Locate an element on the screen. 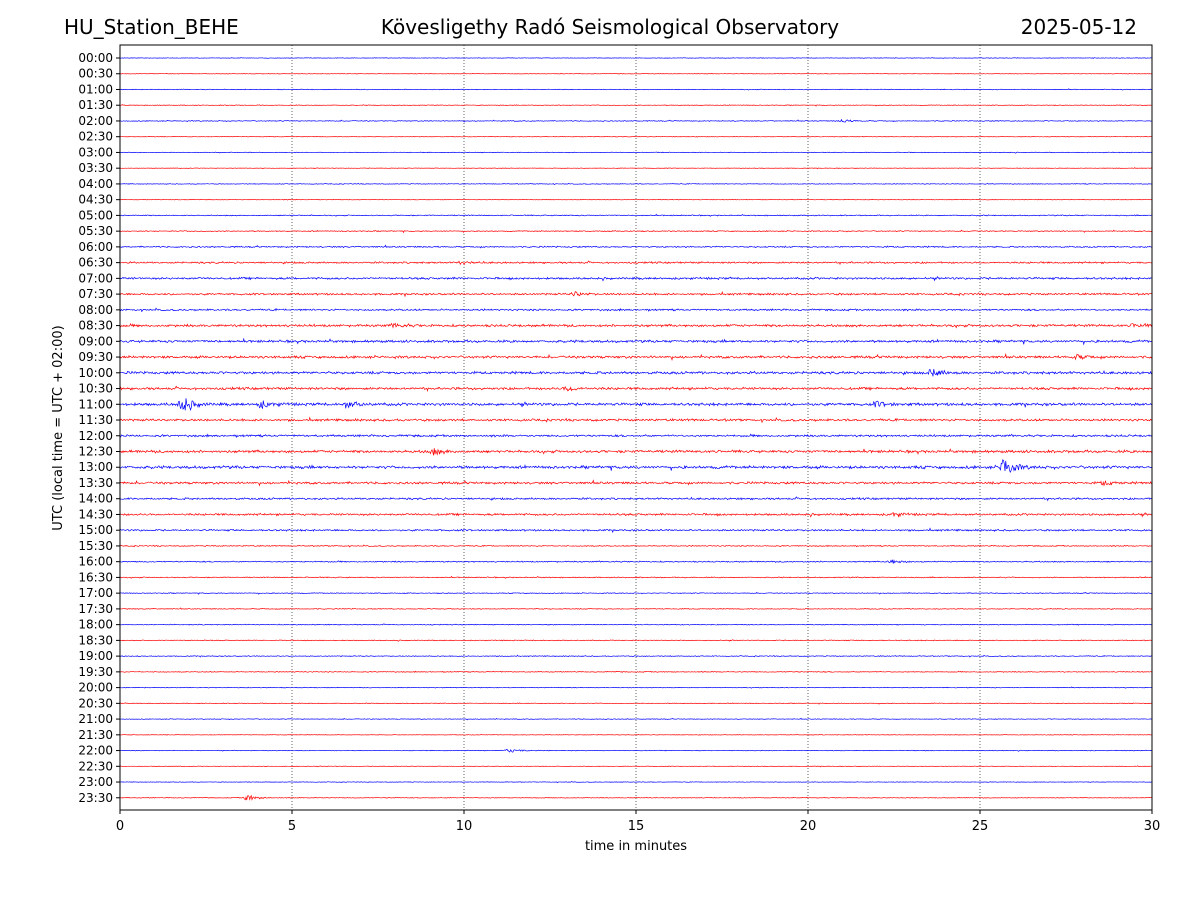  y-tick-label-0600: 06:00 is located at coordinates (95, 247).